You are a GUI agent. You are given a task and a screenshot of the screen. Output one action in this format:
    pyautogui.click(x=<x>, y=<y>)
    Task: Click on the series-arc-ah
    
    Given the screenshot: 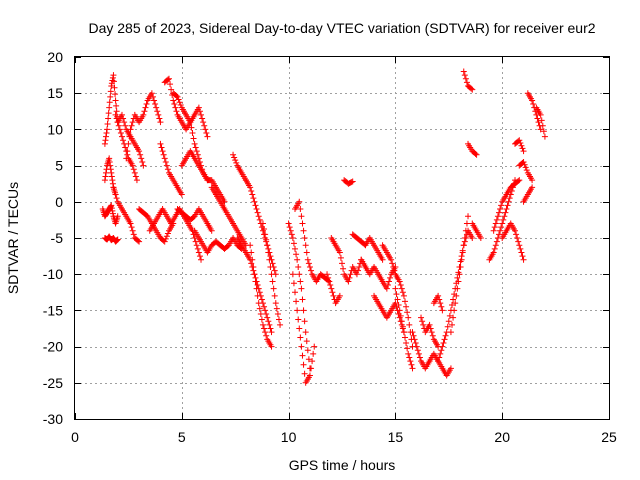 What is the action you would take?
    pyautogui.click(x=431, y=354)
    